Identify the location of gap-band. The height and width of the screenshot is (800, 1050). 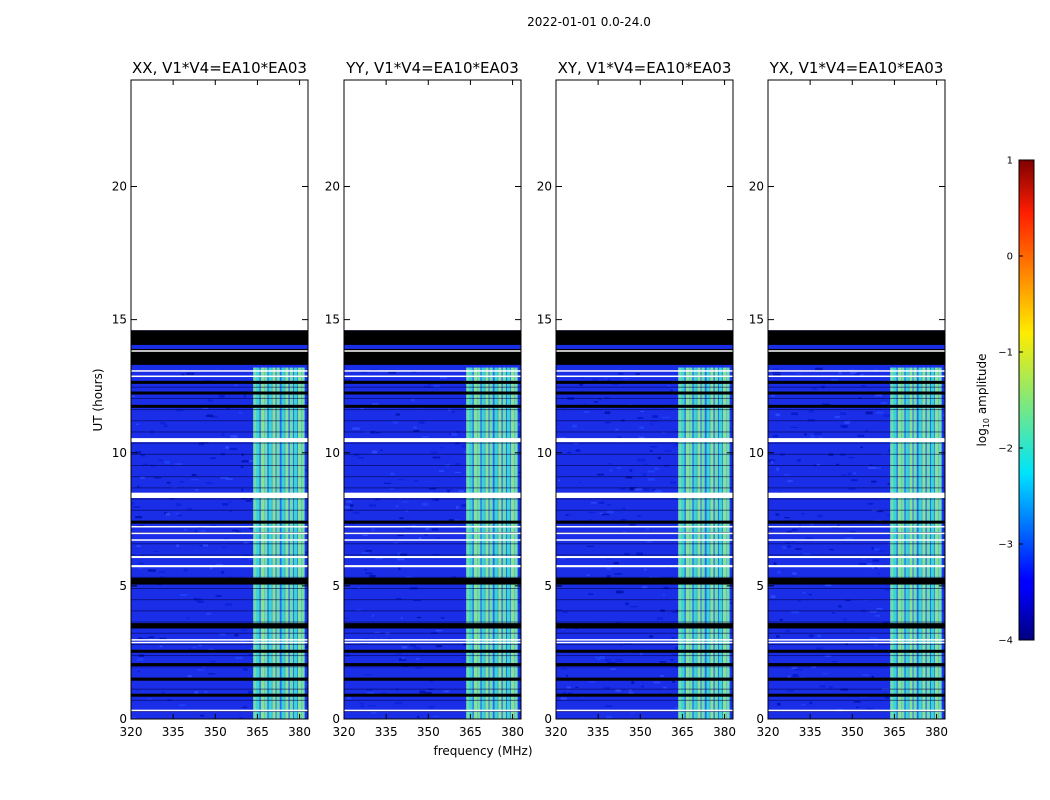
(219, 566).